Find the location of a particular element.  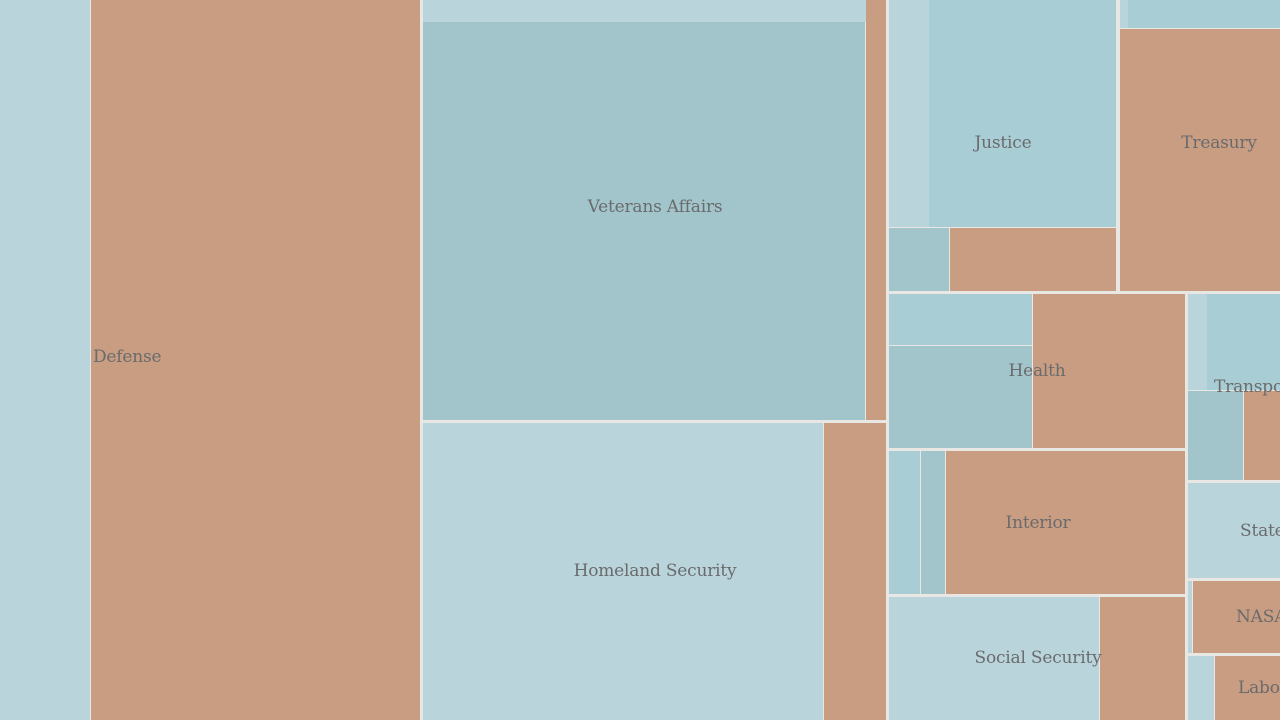

treemap-label-labor: Labor is located at coordinates (1259, 688).